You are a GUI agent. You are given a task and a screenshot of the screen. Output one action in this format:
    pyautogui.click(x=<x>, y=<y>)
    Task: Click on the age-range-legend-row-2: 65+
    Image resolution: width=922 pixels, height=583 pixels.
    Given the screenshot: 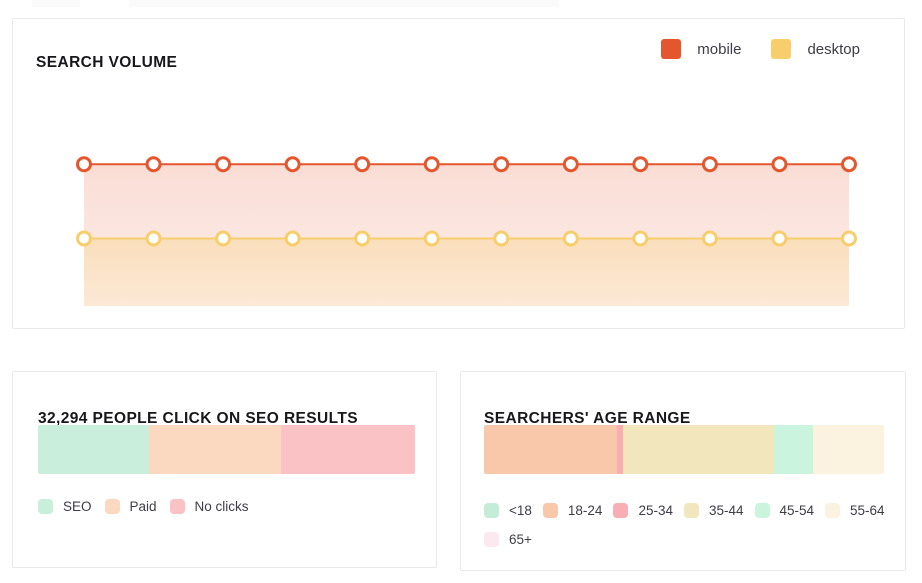 What is the action you would take?
    pyautogui.click(x=508, y=539)
    